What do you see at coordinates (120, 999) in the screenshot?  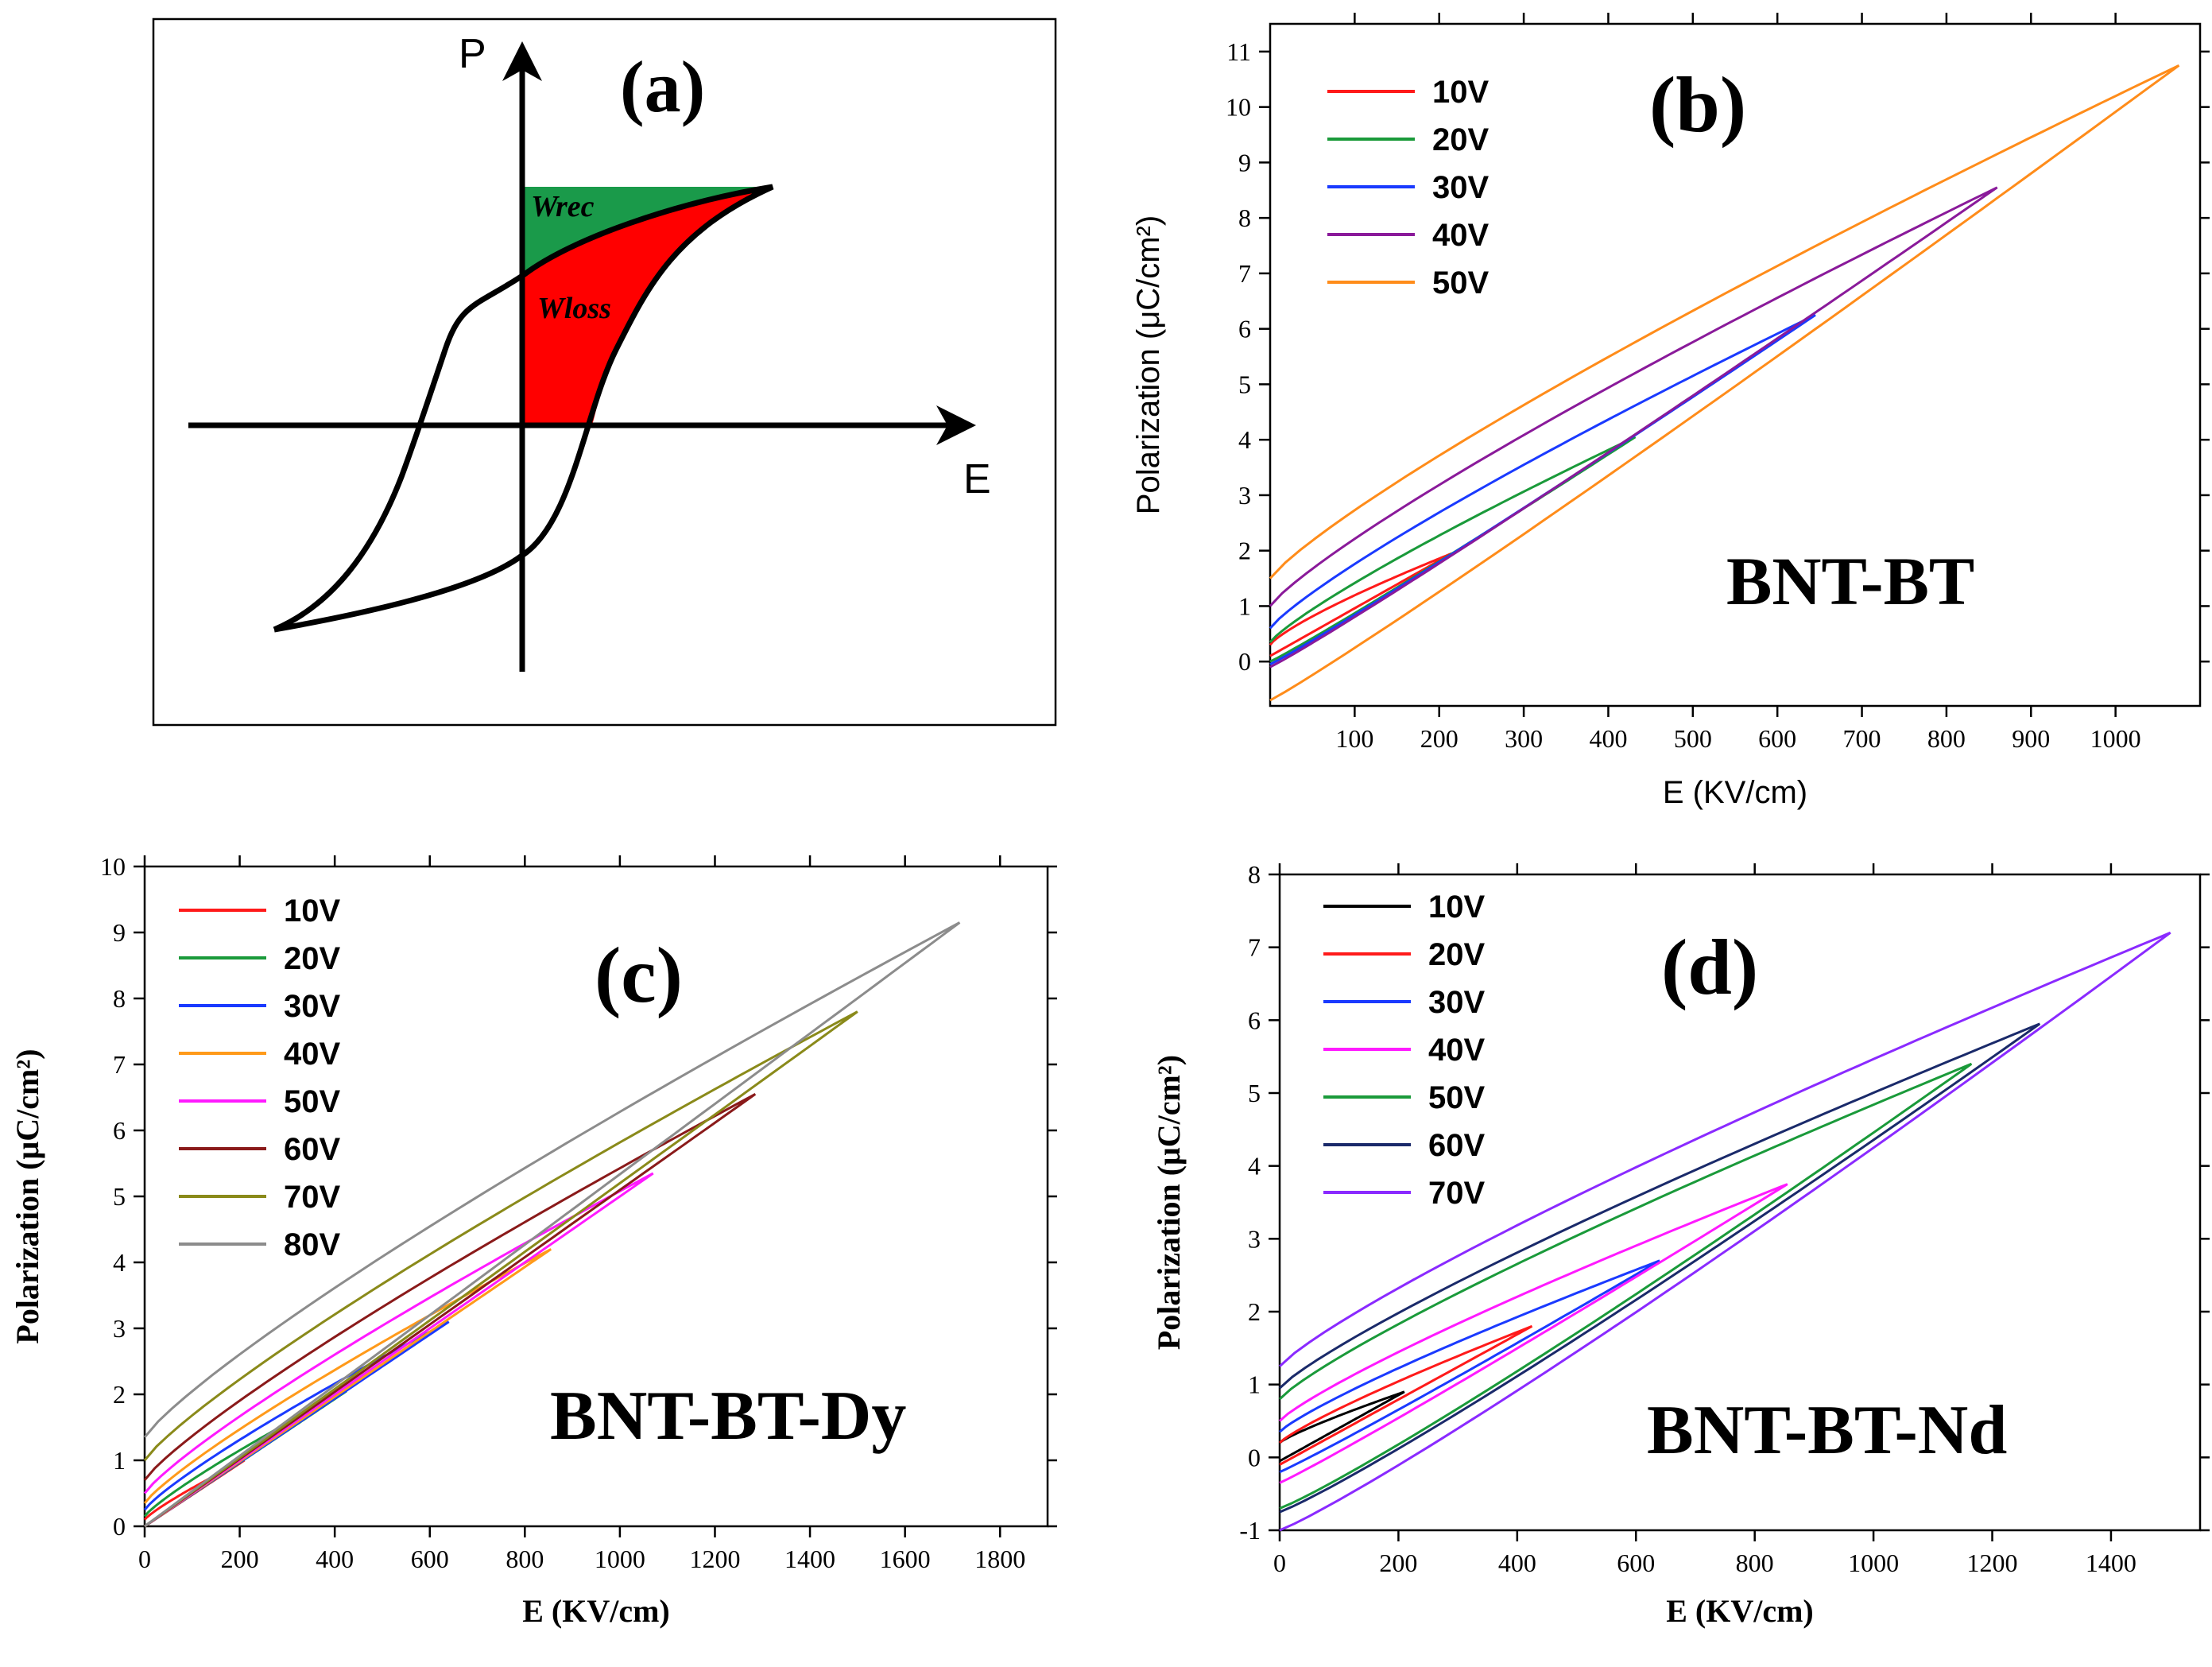 I see `y-tick-label: 8` at bounding box center [120, 999].